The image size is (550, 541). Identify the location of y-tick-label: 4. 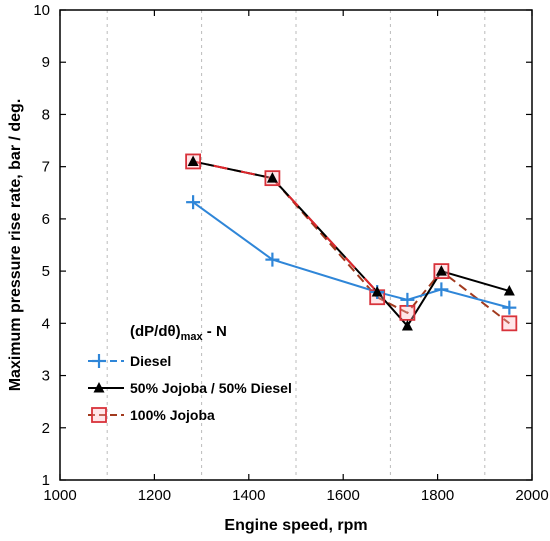
(46, 323).